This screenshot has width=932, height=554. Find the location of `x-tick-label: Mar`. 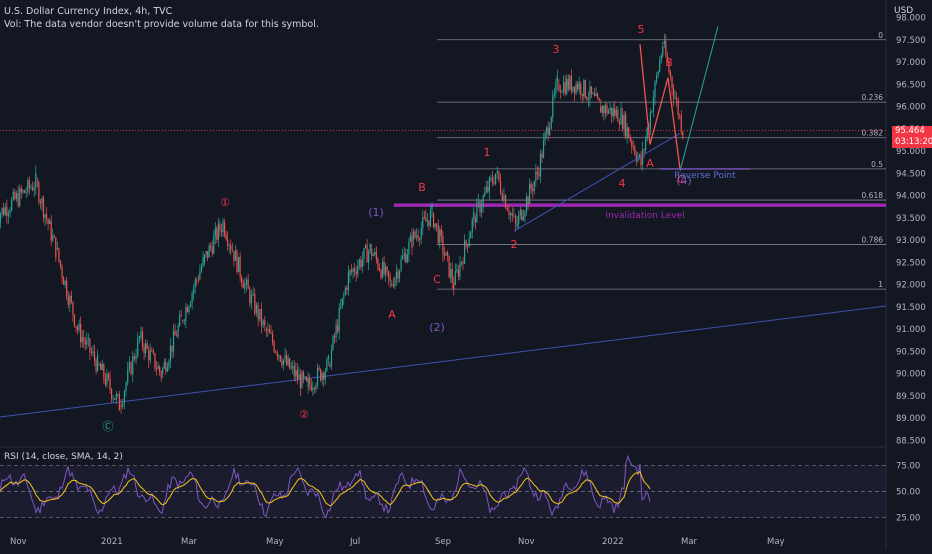

x-tick-label: Mar is located at coordinates (189, 542).